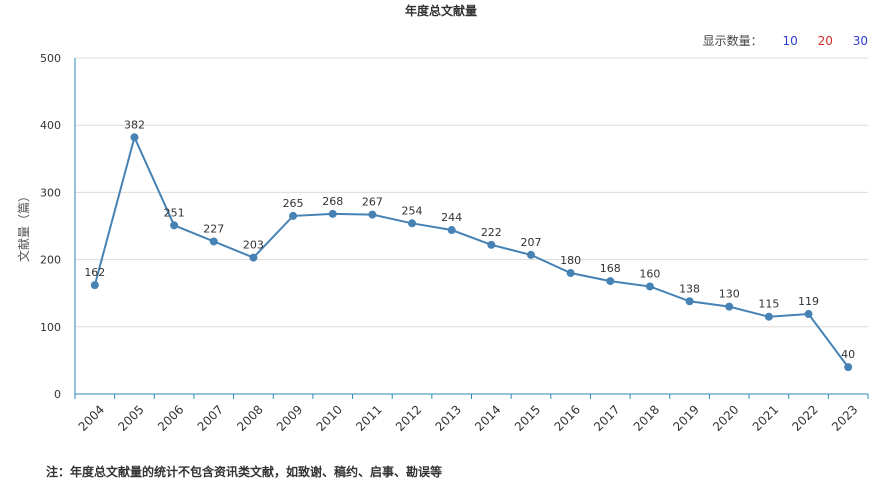 This screenshot has width=882, height=484. What do you see at coordinates (332, 201) in the screenshot?
I see `data-label: 268` at bounding box center [332, 201].